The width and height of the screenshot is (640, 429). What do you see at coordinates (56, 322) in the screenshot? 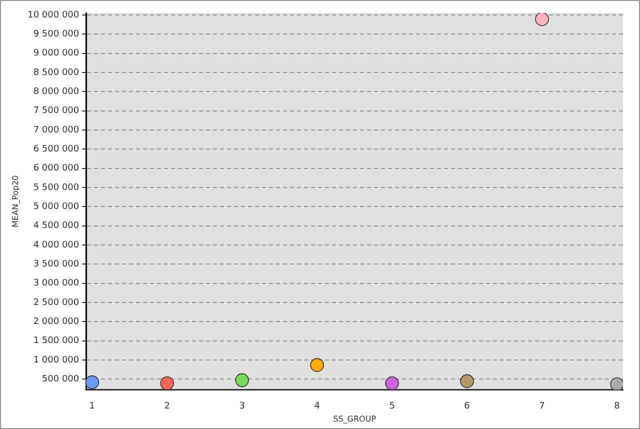
I see `y-tick-label: 2 000 000` at bounding box center [56, 322].